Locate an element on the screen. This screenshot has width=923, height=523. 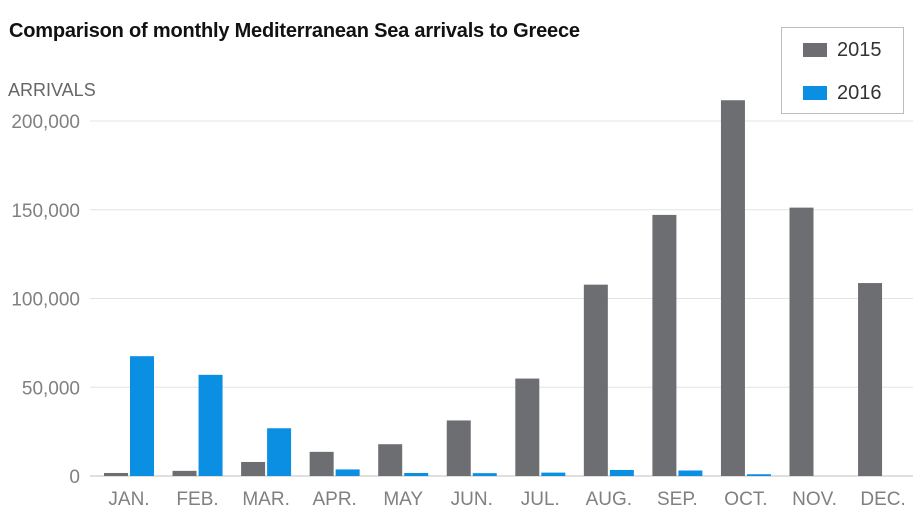
x-tick-label: AUG. is located at coordinates (609, 499).